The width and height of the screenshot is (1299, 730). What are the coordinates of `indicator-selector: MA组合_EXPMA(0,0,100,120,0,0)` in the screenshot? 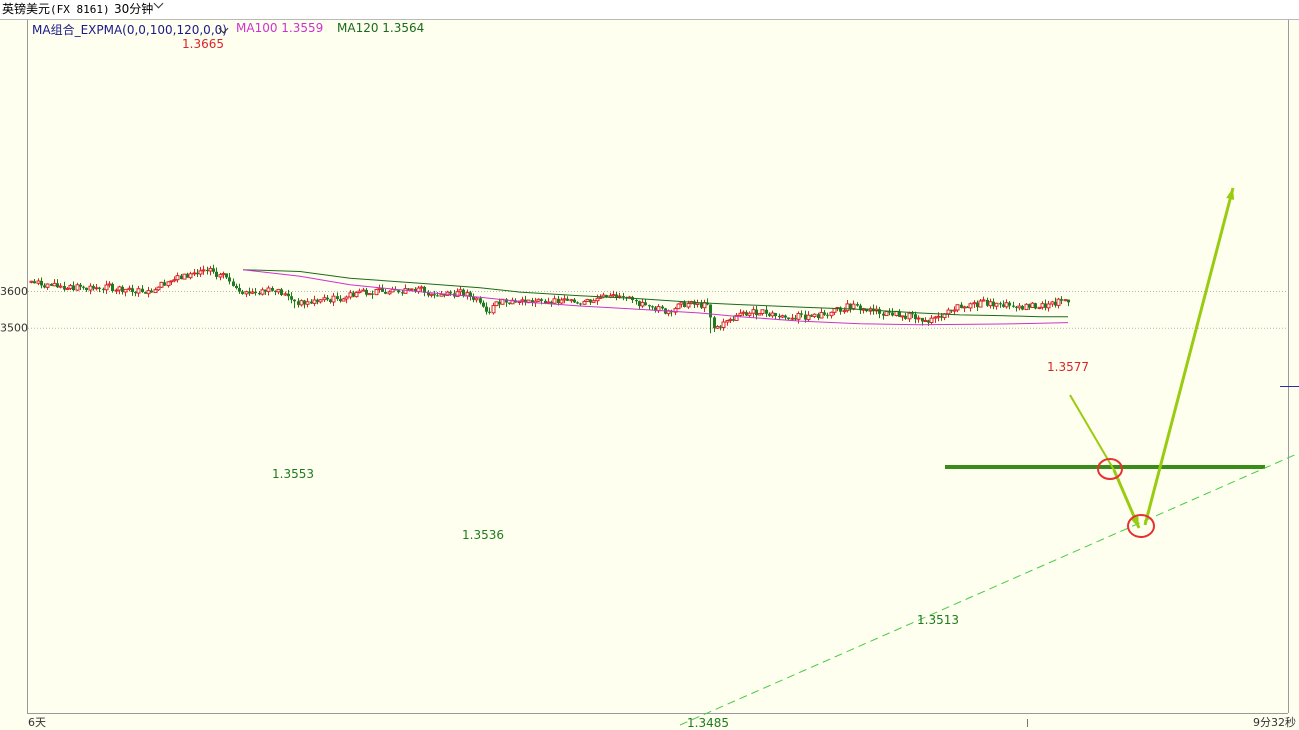 It's located at (129, 30).